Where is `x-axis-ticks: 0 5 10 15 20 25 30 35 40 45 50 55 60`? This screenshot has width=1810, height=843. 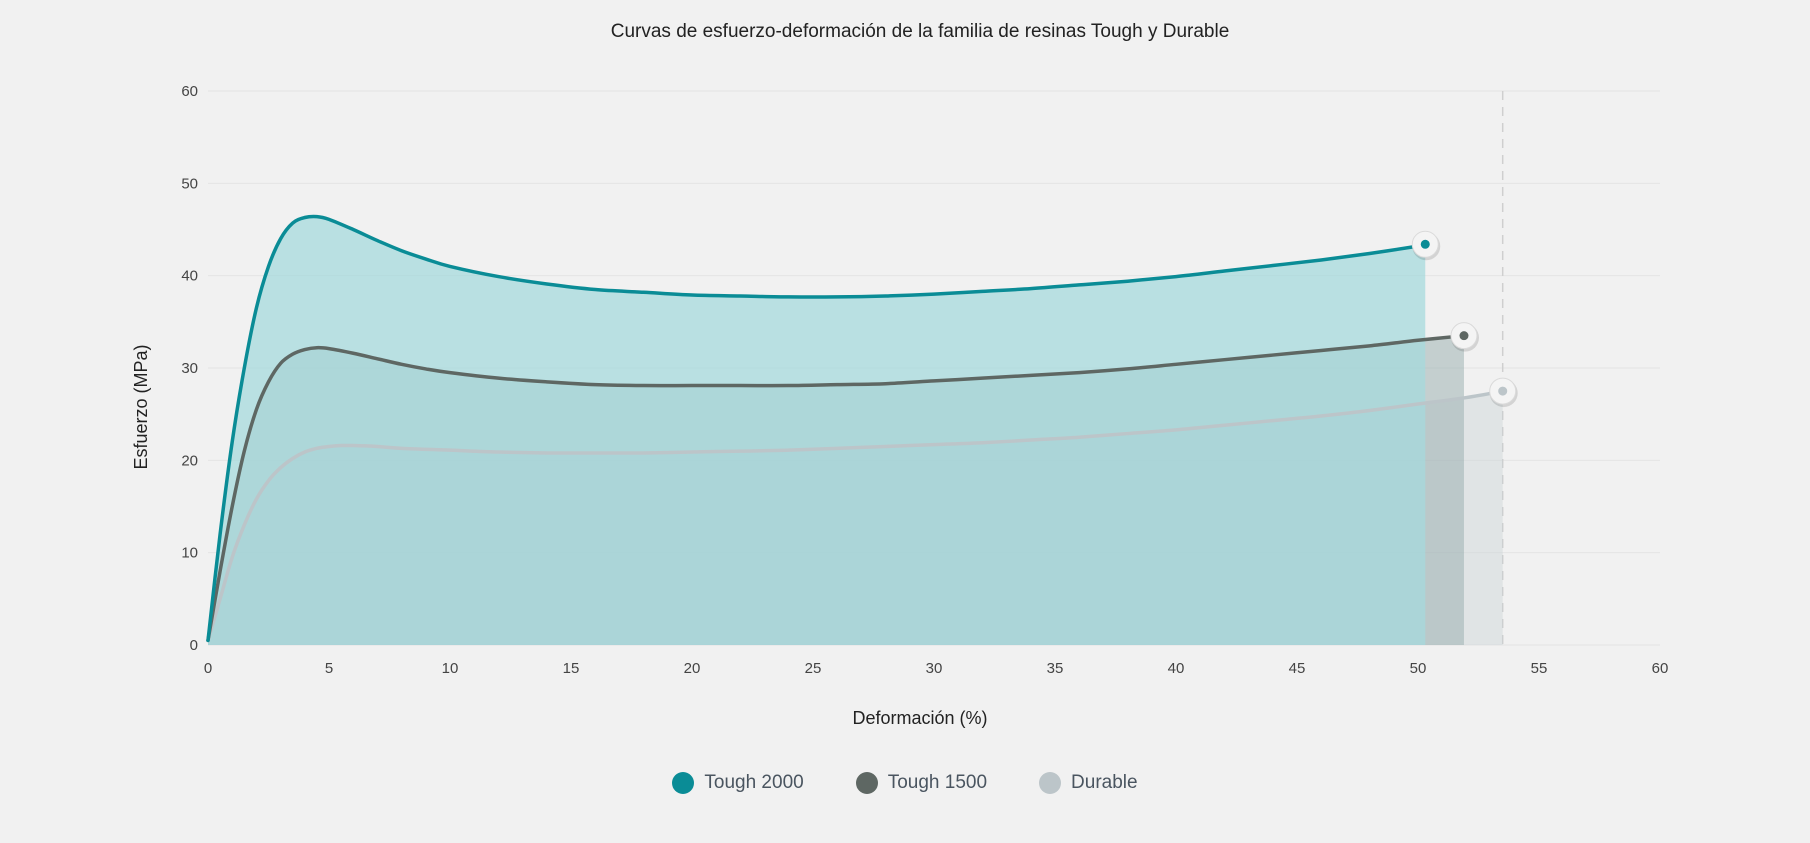
x-axis-ticks: 0 5 10 15 20 25 30 35 40 45 50 55 60 is located at coordinates (936, 668).